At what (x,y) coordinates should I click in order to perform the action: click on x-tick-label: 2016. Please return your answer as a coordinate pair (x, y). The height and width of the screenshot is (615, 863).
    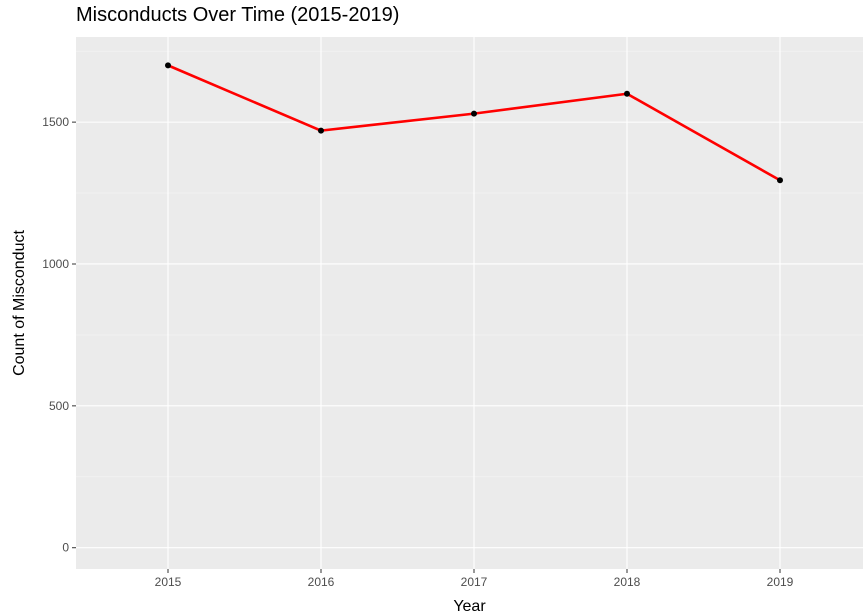
    Looking at the image, I should click on (321, 582).